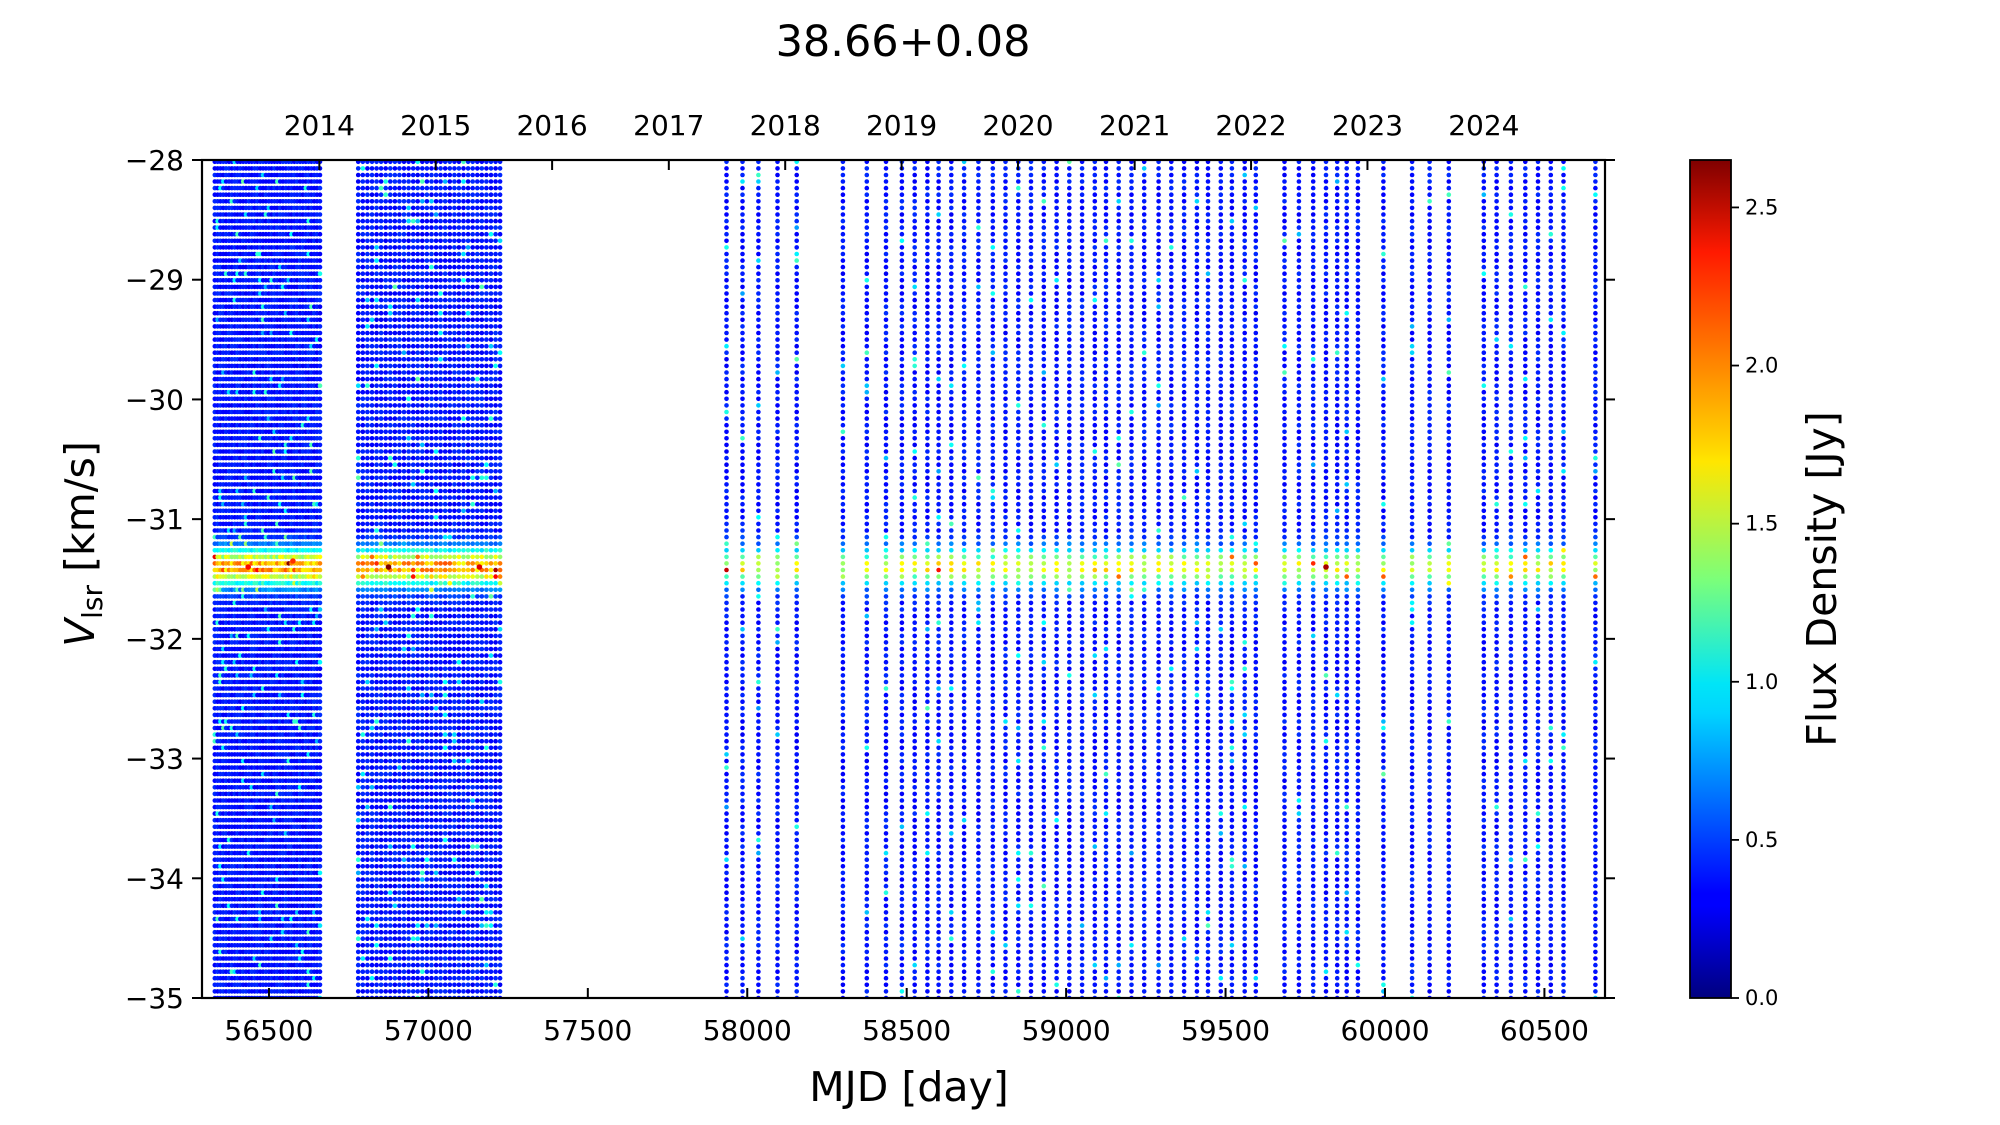 This screenshot has width=2000, height=1125. What do you see at coordinates (320, 579) in the screenshot?
I see `epoch-spectrum` at bounding box center [320, 579].